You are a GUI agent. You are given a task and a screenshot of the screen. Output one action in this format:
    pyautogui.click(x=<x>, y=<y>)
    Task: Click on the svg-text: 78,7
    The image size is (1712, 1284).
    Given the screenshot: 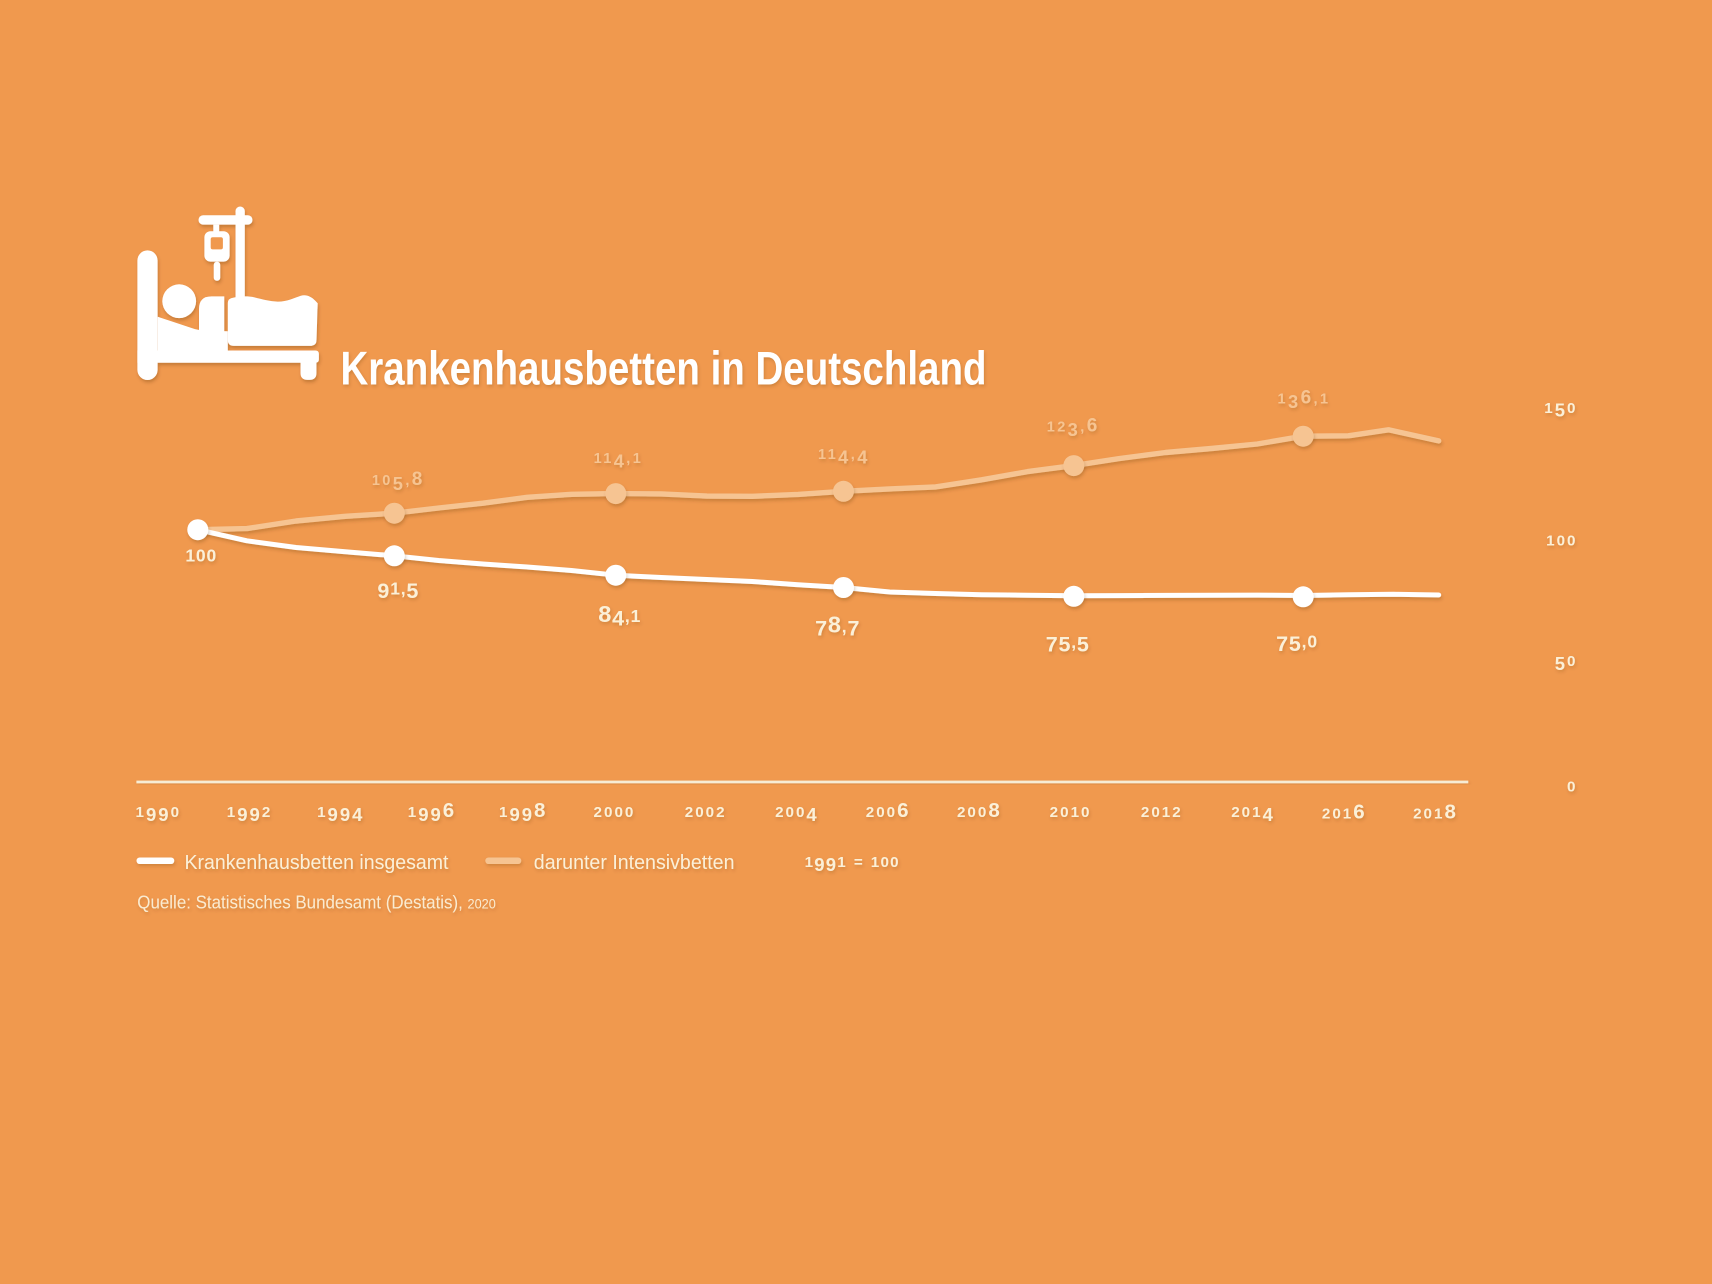 What is the action you would take?
    pyautogui.click(x=837, y=625)
    